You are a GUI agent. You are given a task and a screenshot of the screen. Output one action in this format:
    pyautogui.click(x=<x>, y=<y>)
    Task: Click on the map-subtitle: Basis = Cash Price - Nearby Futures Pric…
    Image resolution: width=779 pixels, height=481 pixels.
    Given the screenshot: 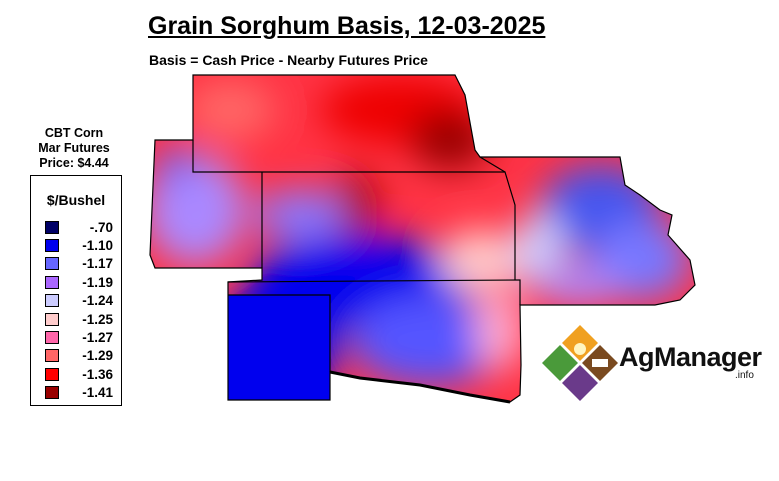 What is the action you would take?
    pyautogui.click(x=288, y=60)
    